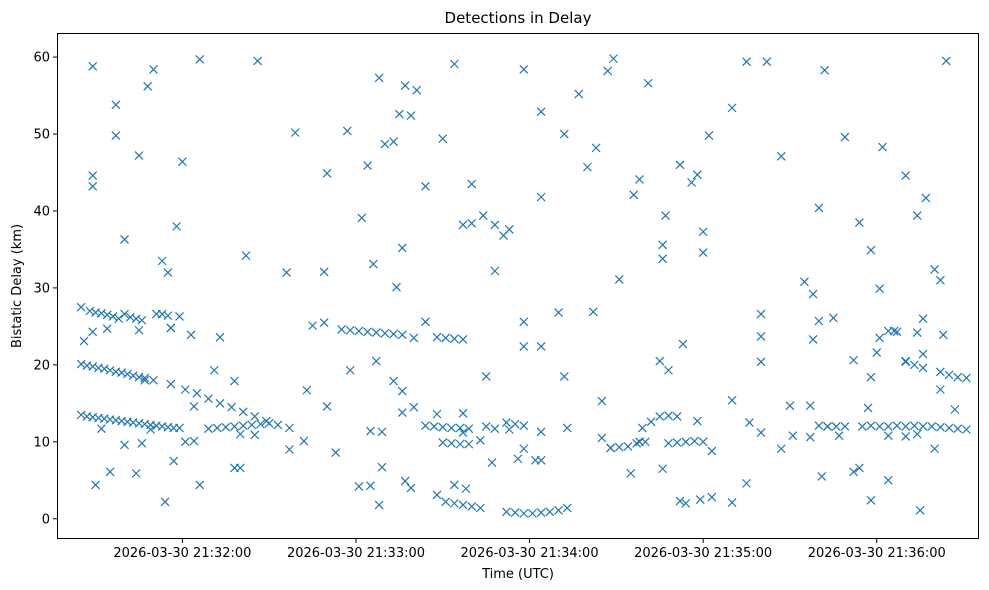 The width and height of the screenshot is (989, 590). I want to click on chart-title: Detections in Delay, so click(518, 18).